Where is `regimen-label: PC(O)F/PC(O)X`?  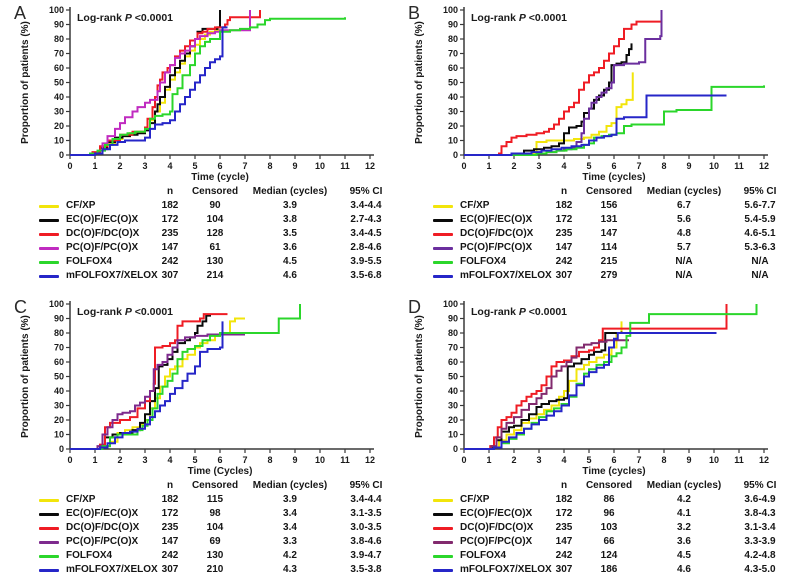
regimen-label: PC(O)F/PC(O)X is located at coordinates (102, 247).